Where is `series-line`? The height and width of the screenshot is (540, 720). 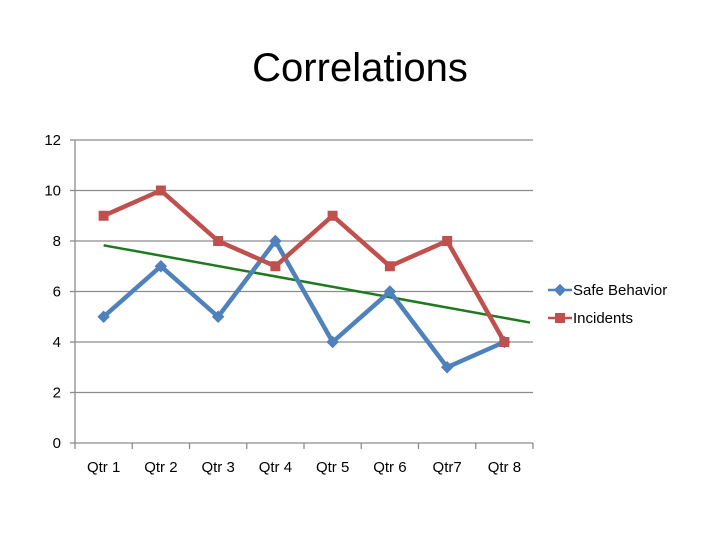
series-line is located at coordinates (304, 303).